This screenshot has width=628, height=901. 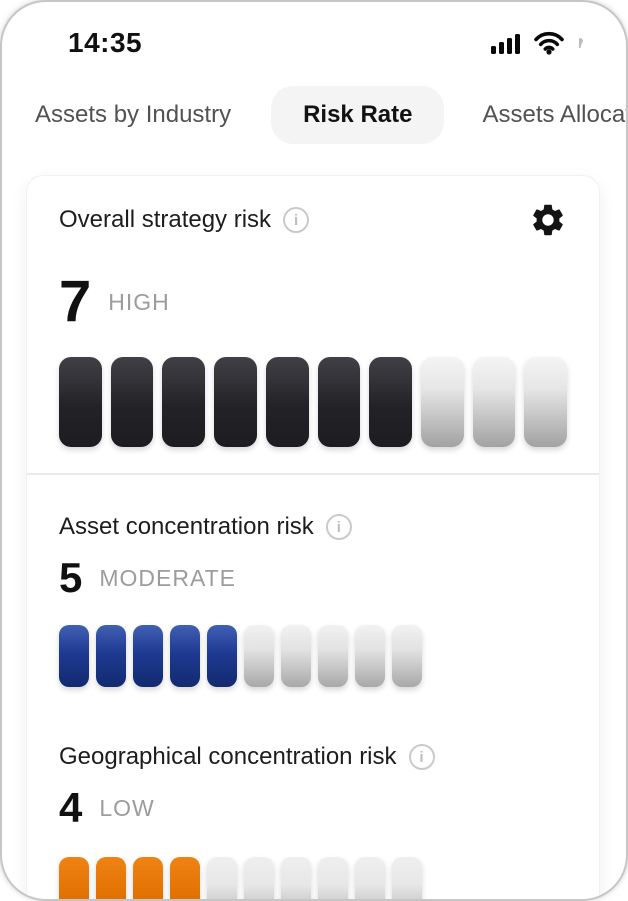 I want to click on tab-risk-rate: Risk Rate, so click(x=358, y=115).